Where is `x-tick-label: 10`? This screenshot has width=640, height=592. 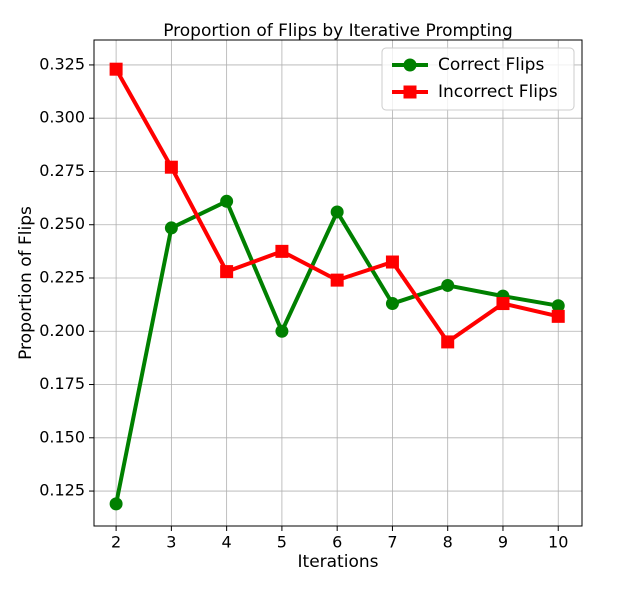 x-tick-label: 10 is located at coordinates (558, 542).